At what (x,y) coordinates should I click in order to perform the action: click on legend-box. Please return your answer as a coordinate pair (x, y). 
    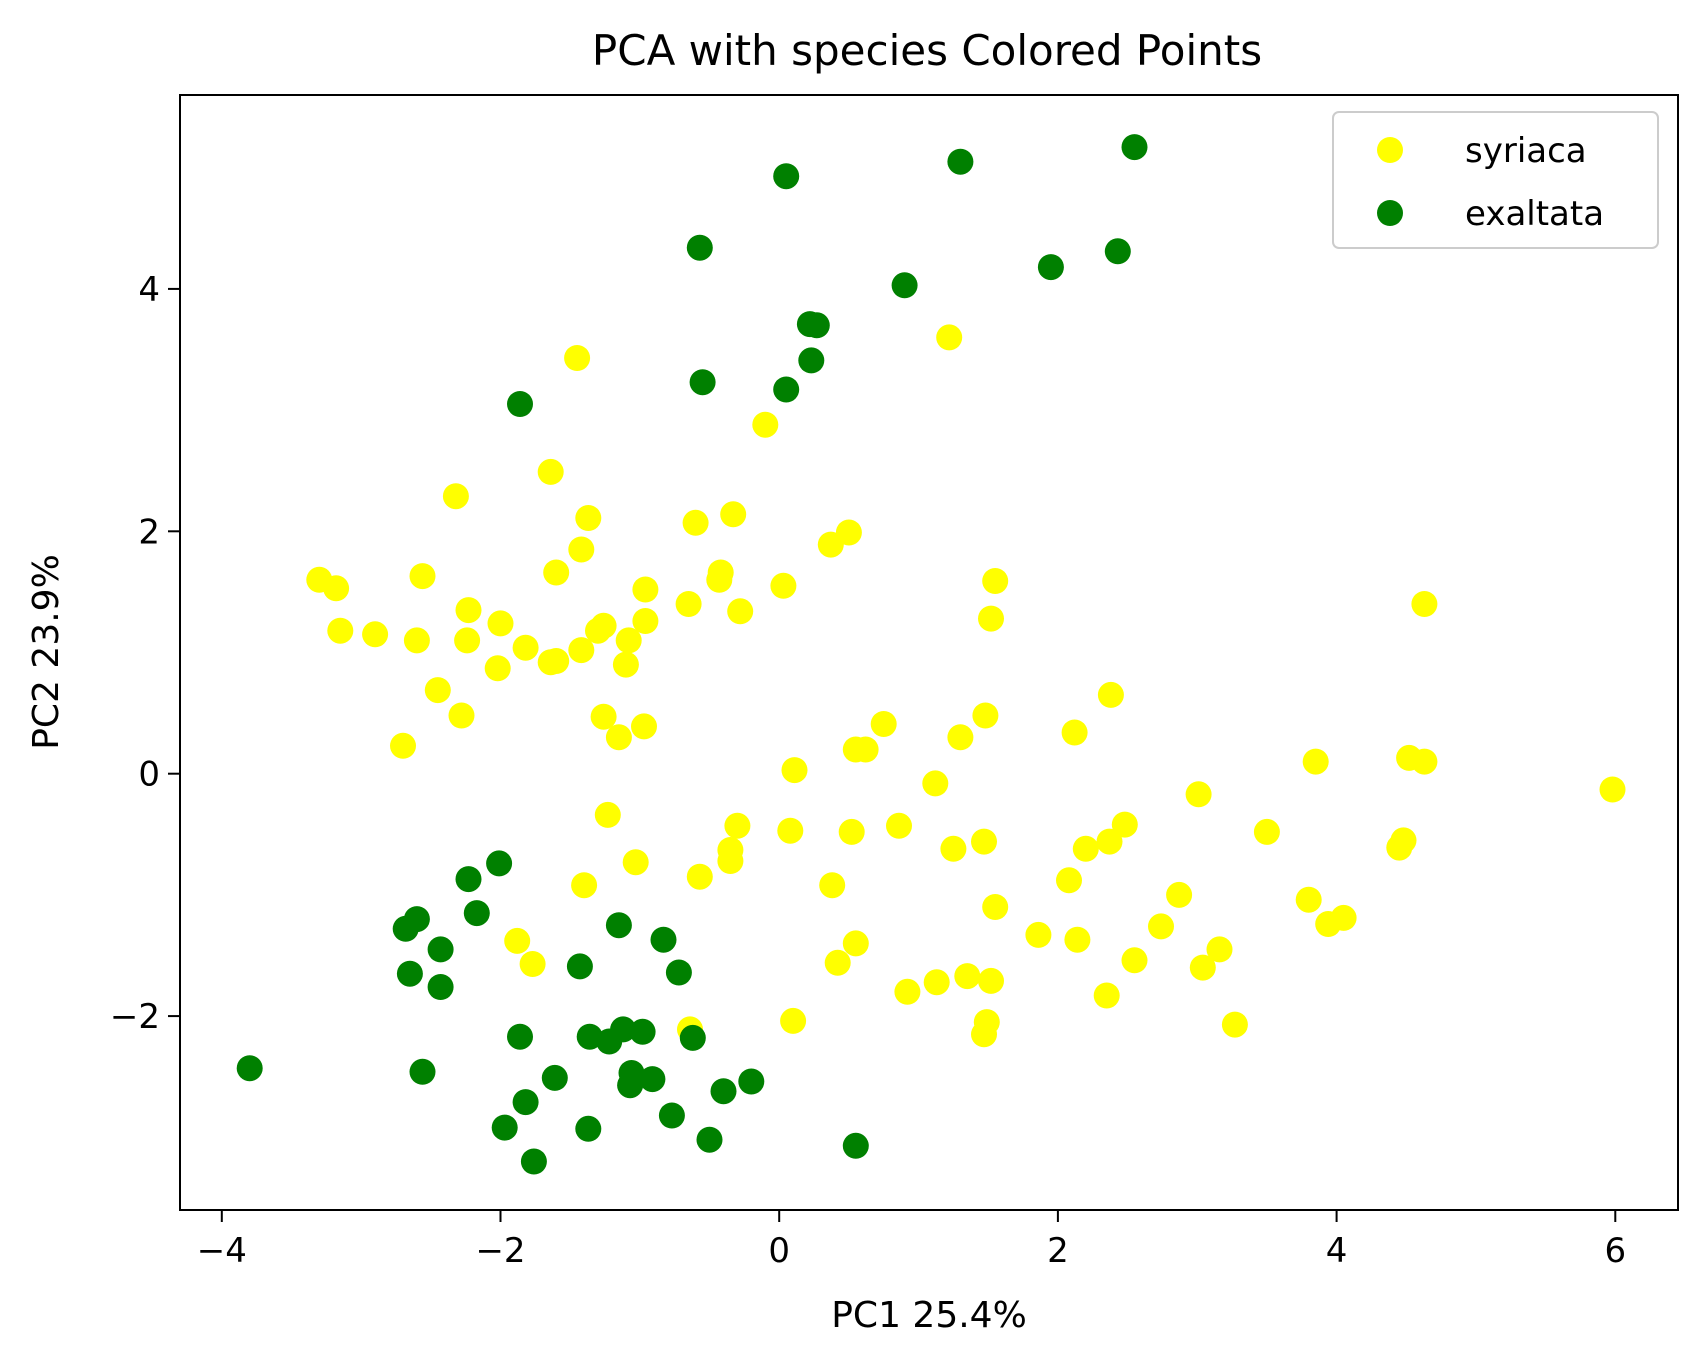
    Looking at the image, I should click on (1495, 180).